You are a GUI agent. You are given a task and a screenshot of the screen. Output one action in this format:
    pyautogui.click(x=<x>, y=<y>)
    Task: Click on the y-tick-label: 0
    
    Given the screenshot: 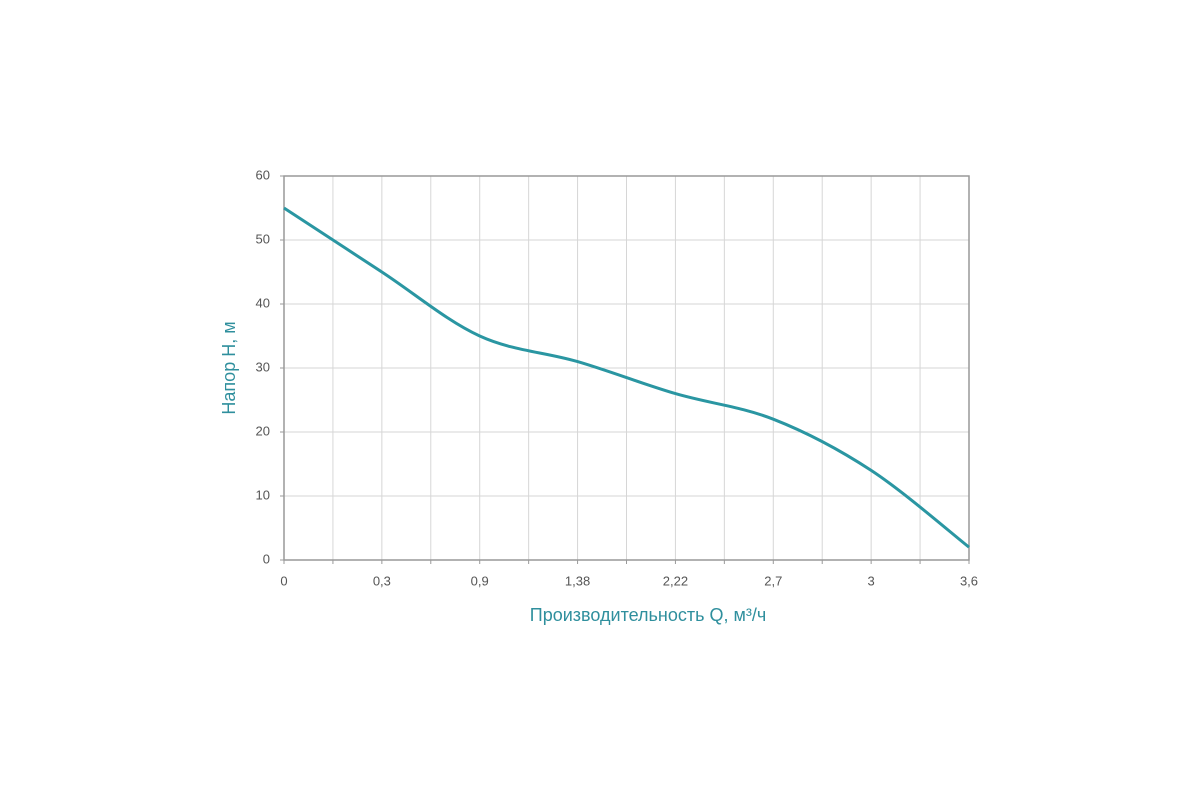 What is the action you would take?
    pyautogui.click(x=266, y=558)
    